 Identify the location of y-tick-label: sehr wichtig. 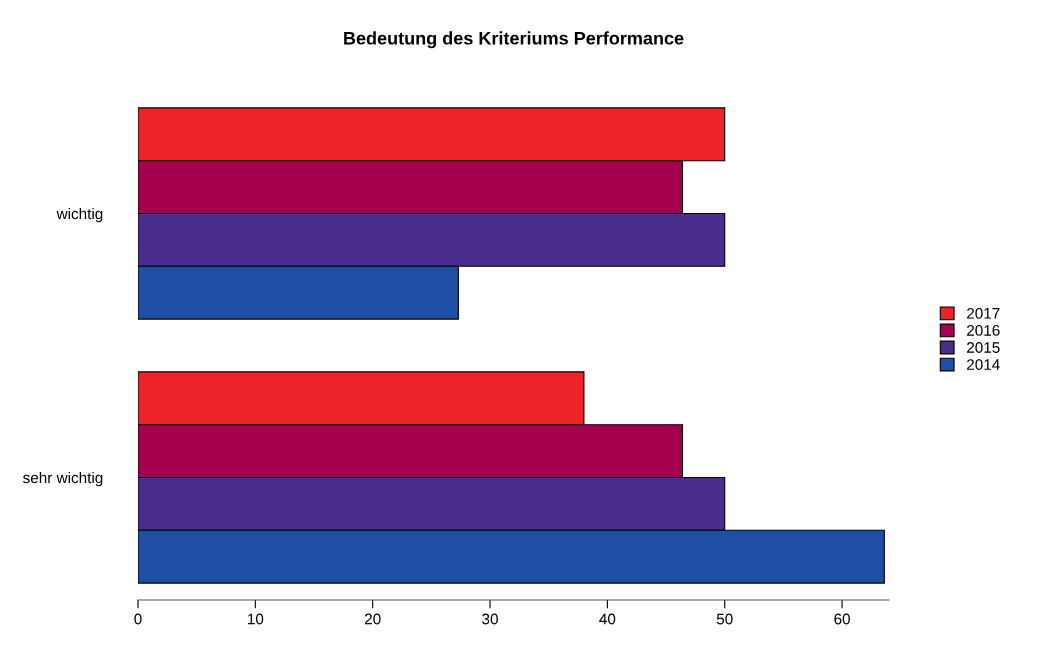
(63, 479).